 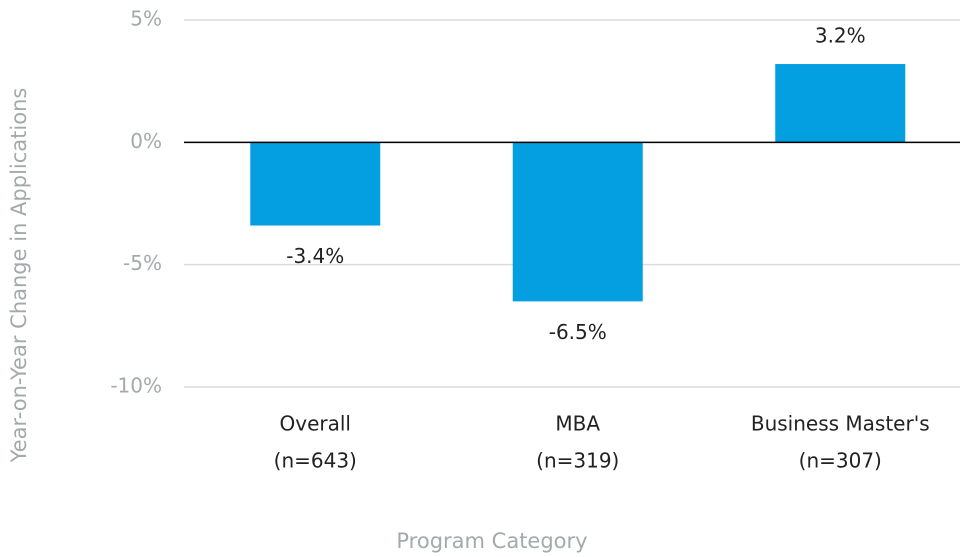 What do you see at coordinates (142, 263) in the screenshot?
I see `y-tick-label: -5%` at bounding box center [142, 263].